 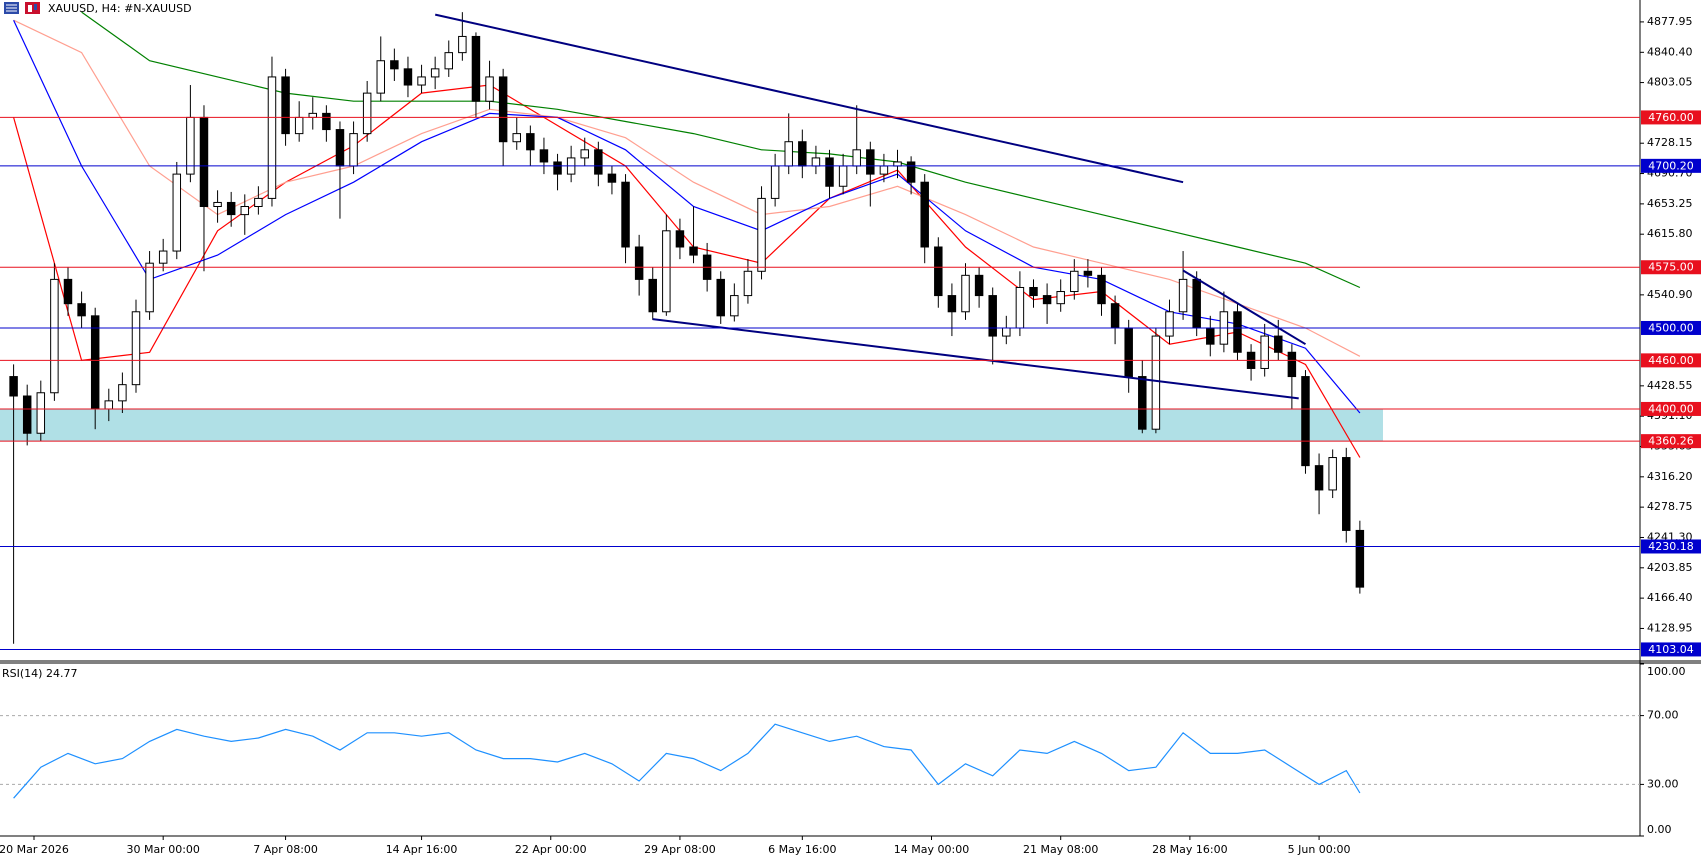 I want to click on x-tick-label: 6 May 16:00, so click(x=802, y=849).